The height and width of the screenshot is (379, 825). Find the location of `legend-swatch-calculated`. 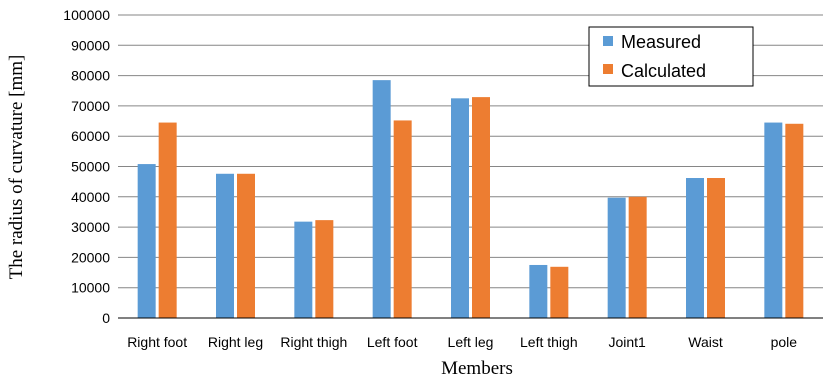

legend-swatch-calculated is located at coordinates (608, 69).